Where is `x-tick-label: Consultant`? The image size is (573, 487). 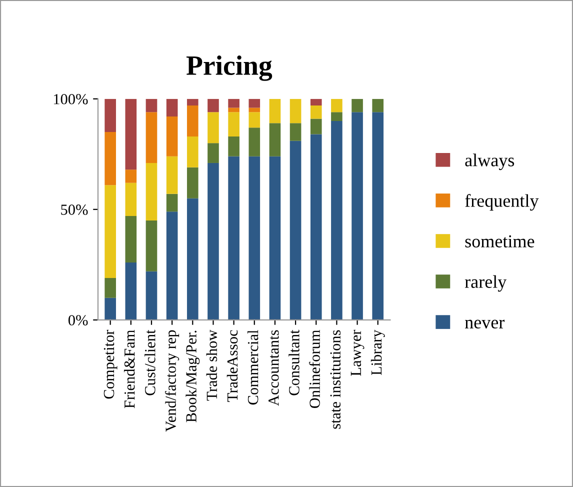
x-tick-label: Consultant is located at coordinates (294, 363).